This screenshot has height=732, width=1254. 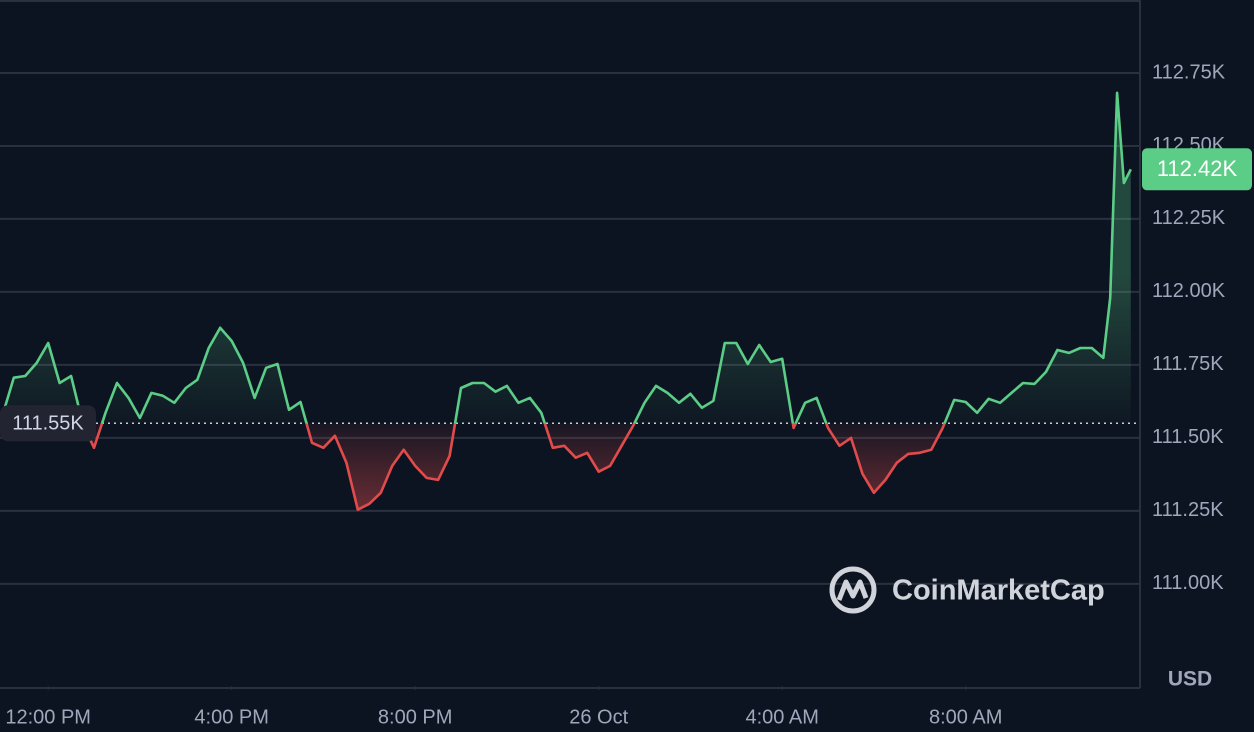 I want to click on last-price-box, so click(x=1197, y=169).